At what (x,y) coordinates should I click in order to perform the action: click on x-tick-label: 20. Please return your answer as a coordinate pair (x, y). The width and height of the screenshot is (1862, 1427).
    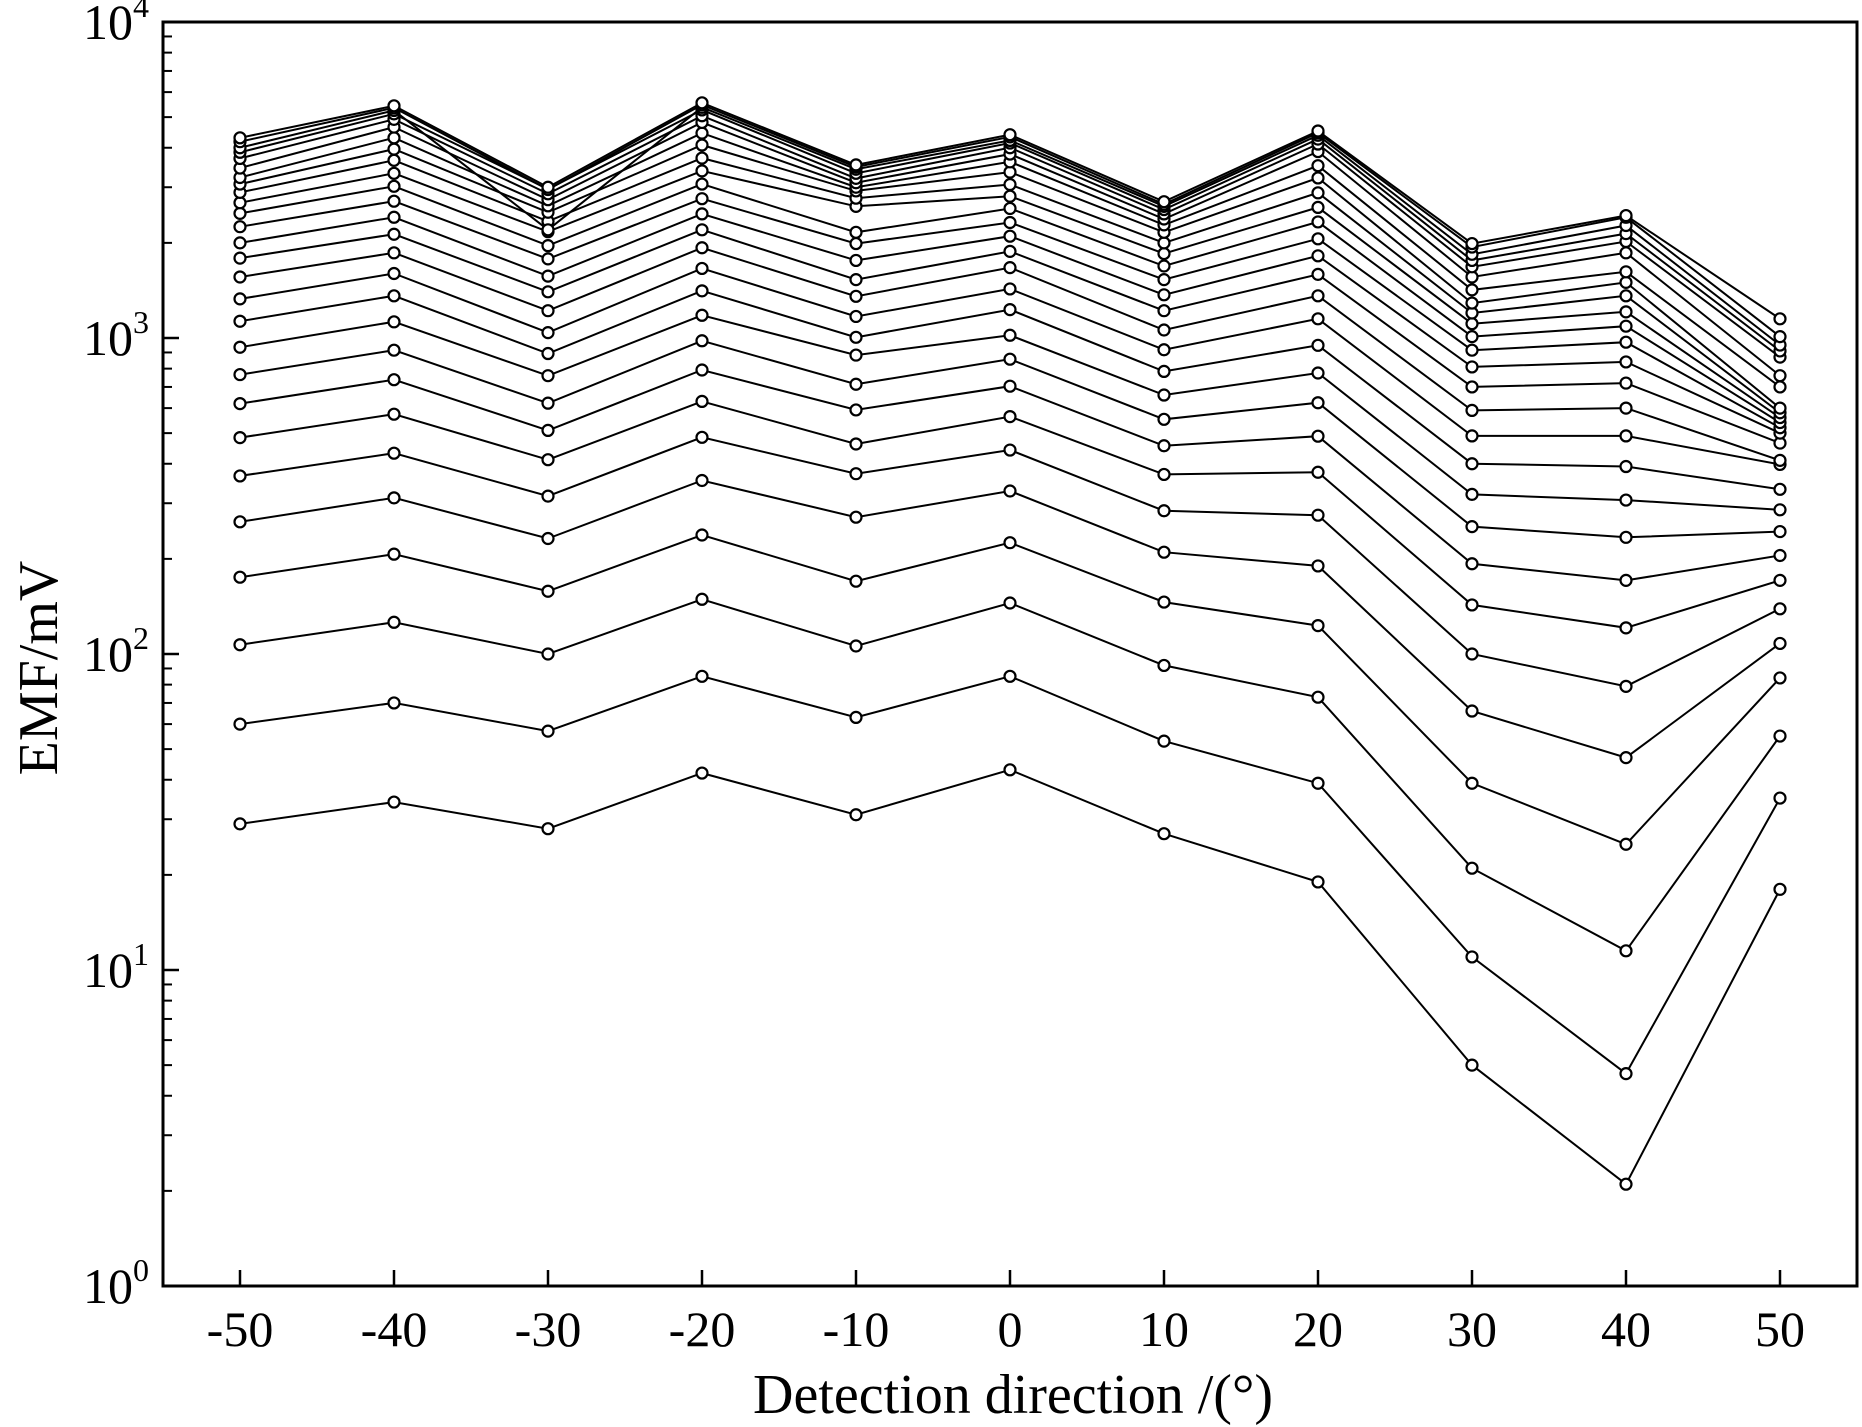
    Looking at the image, I should click on (1318, 1329).